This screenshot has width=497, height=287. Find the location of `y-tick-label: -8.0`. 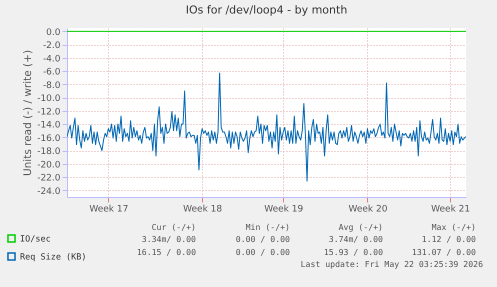

y-tick-label: -8.0 is located at coordinates (51, 85).